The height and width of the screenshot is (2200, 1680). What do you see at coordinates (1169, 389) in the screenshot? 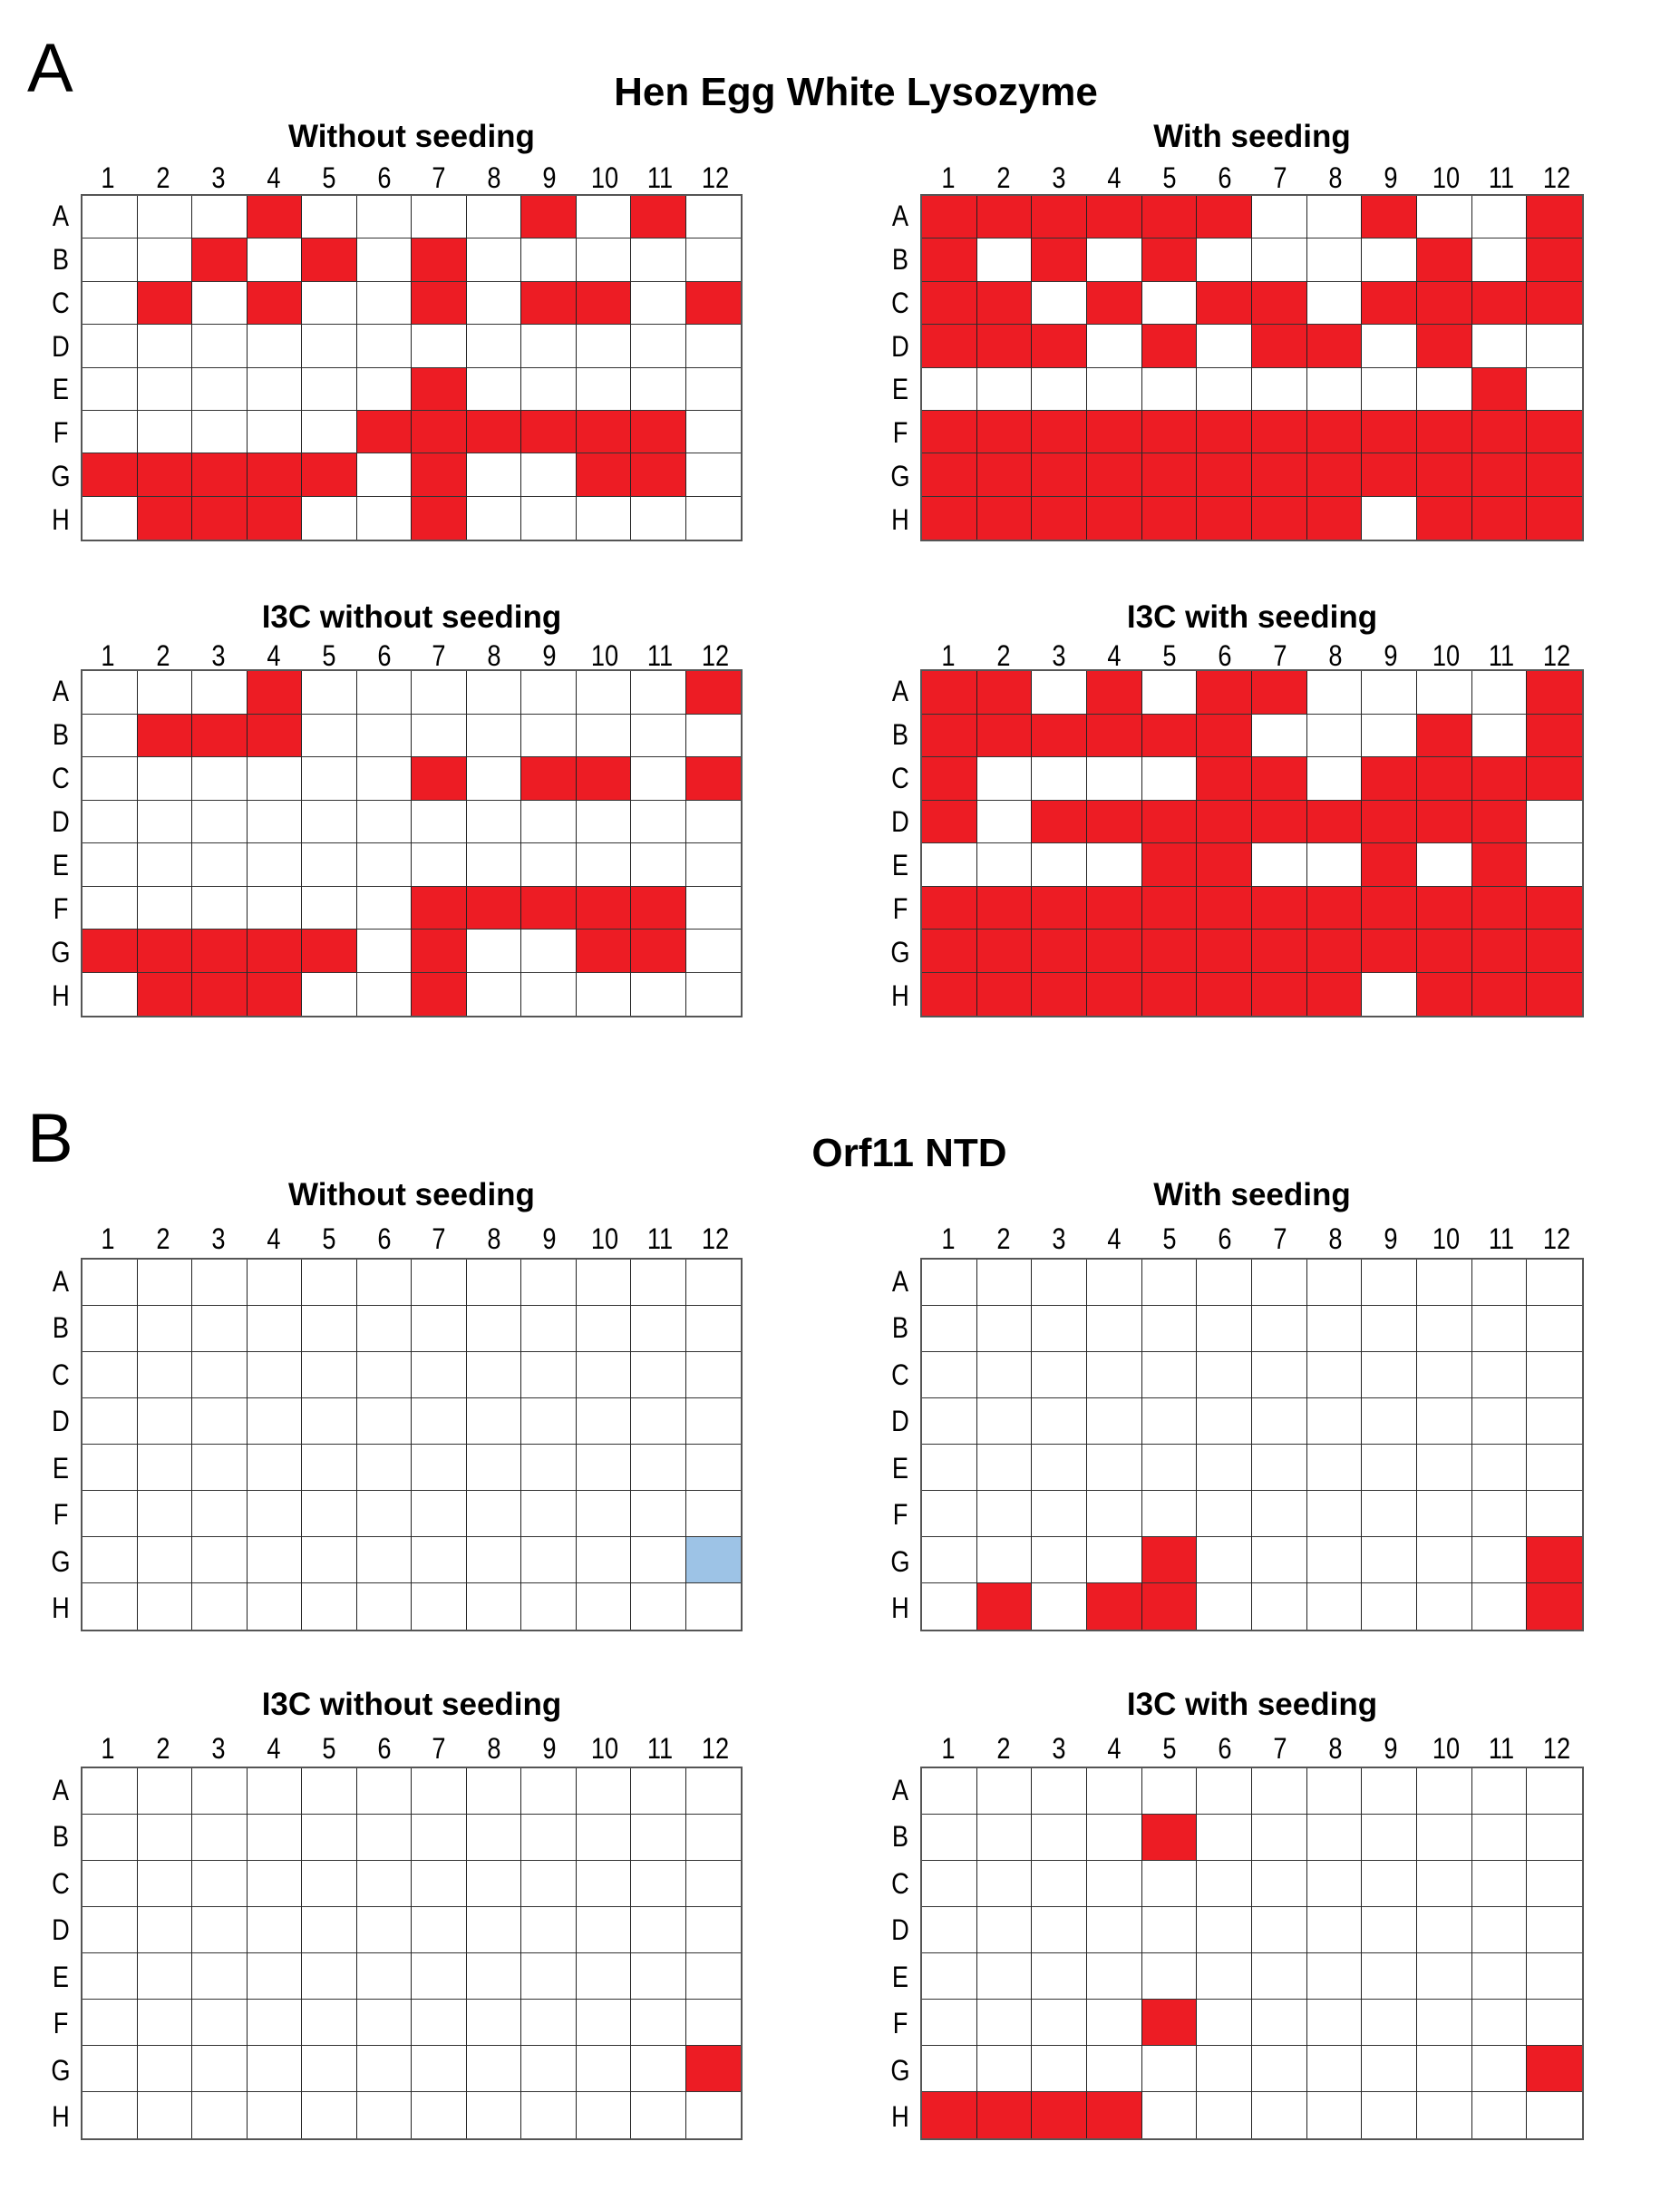
I see `well-E5` at bounding box center [1169, 389].